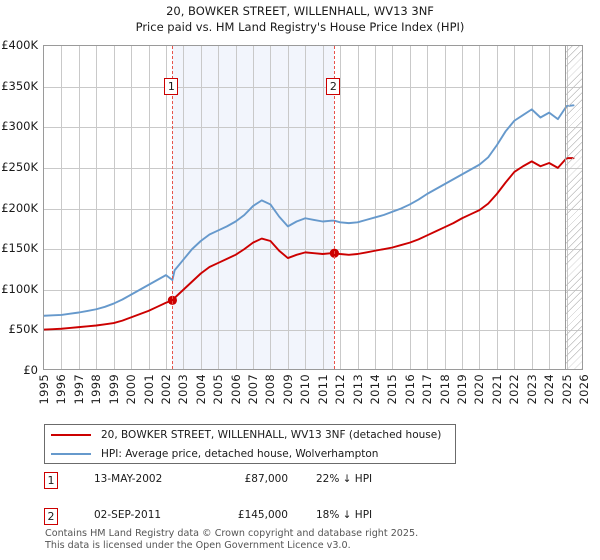  Describe the element at coordinates (262, 515) in the screenshot. I see `row-price-2: £145,000` at that location.